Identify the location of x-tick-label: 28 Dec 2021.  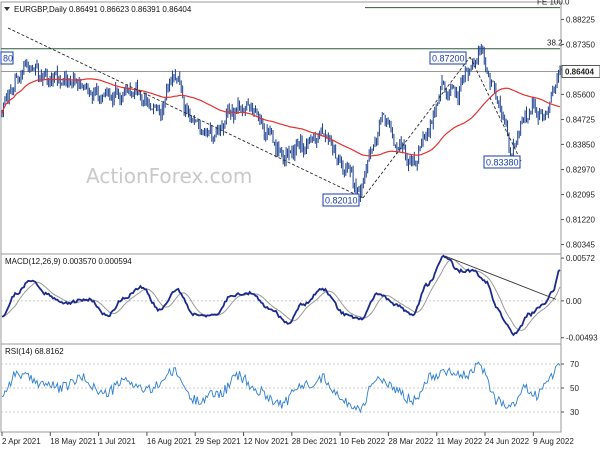
(315, 441).